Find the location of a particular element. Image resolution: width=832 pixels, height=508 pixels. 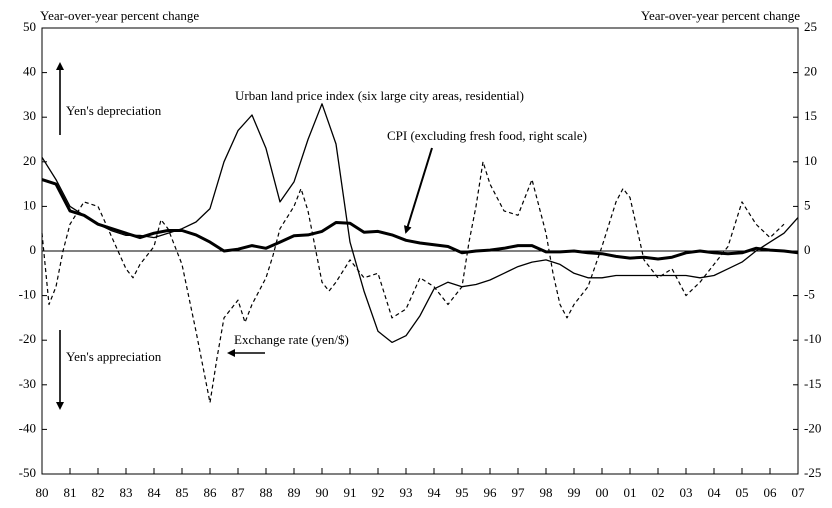

y-tick-label: -30 is located at coordinates (27, 383).